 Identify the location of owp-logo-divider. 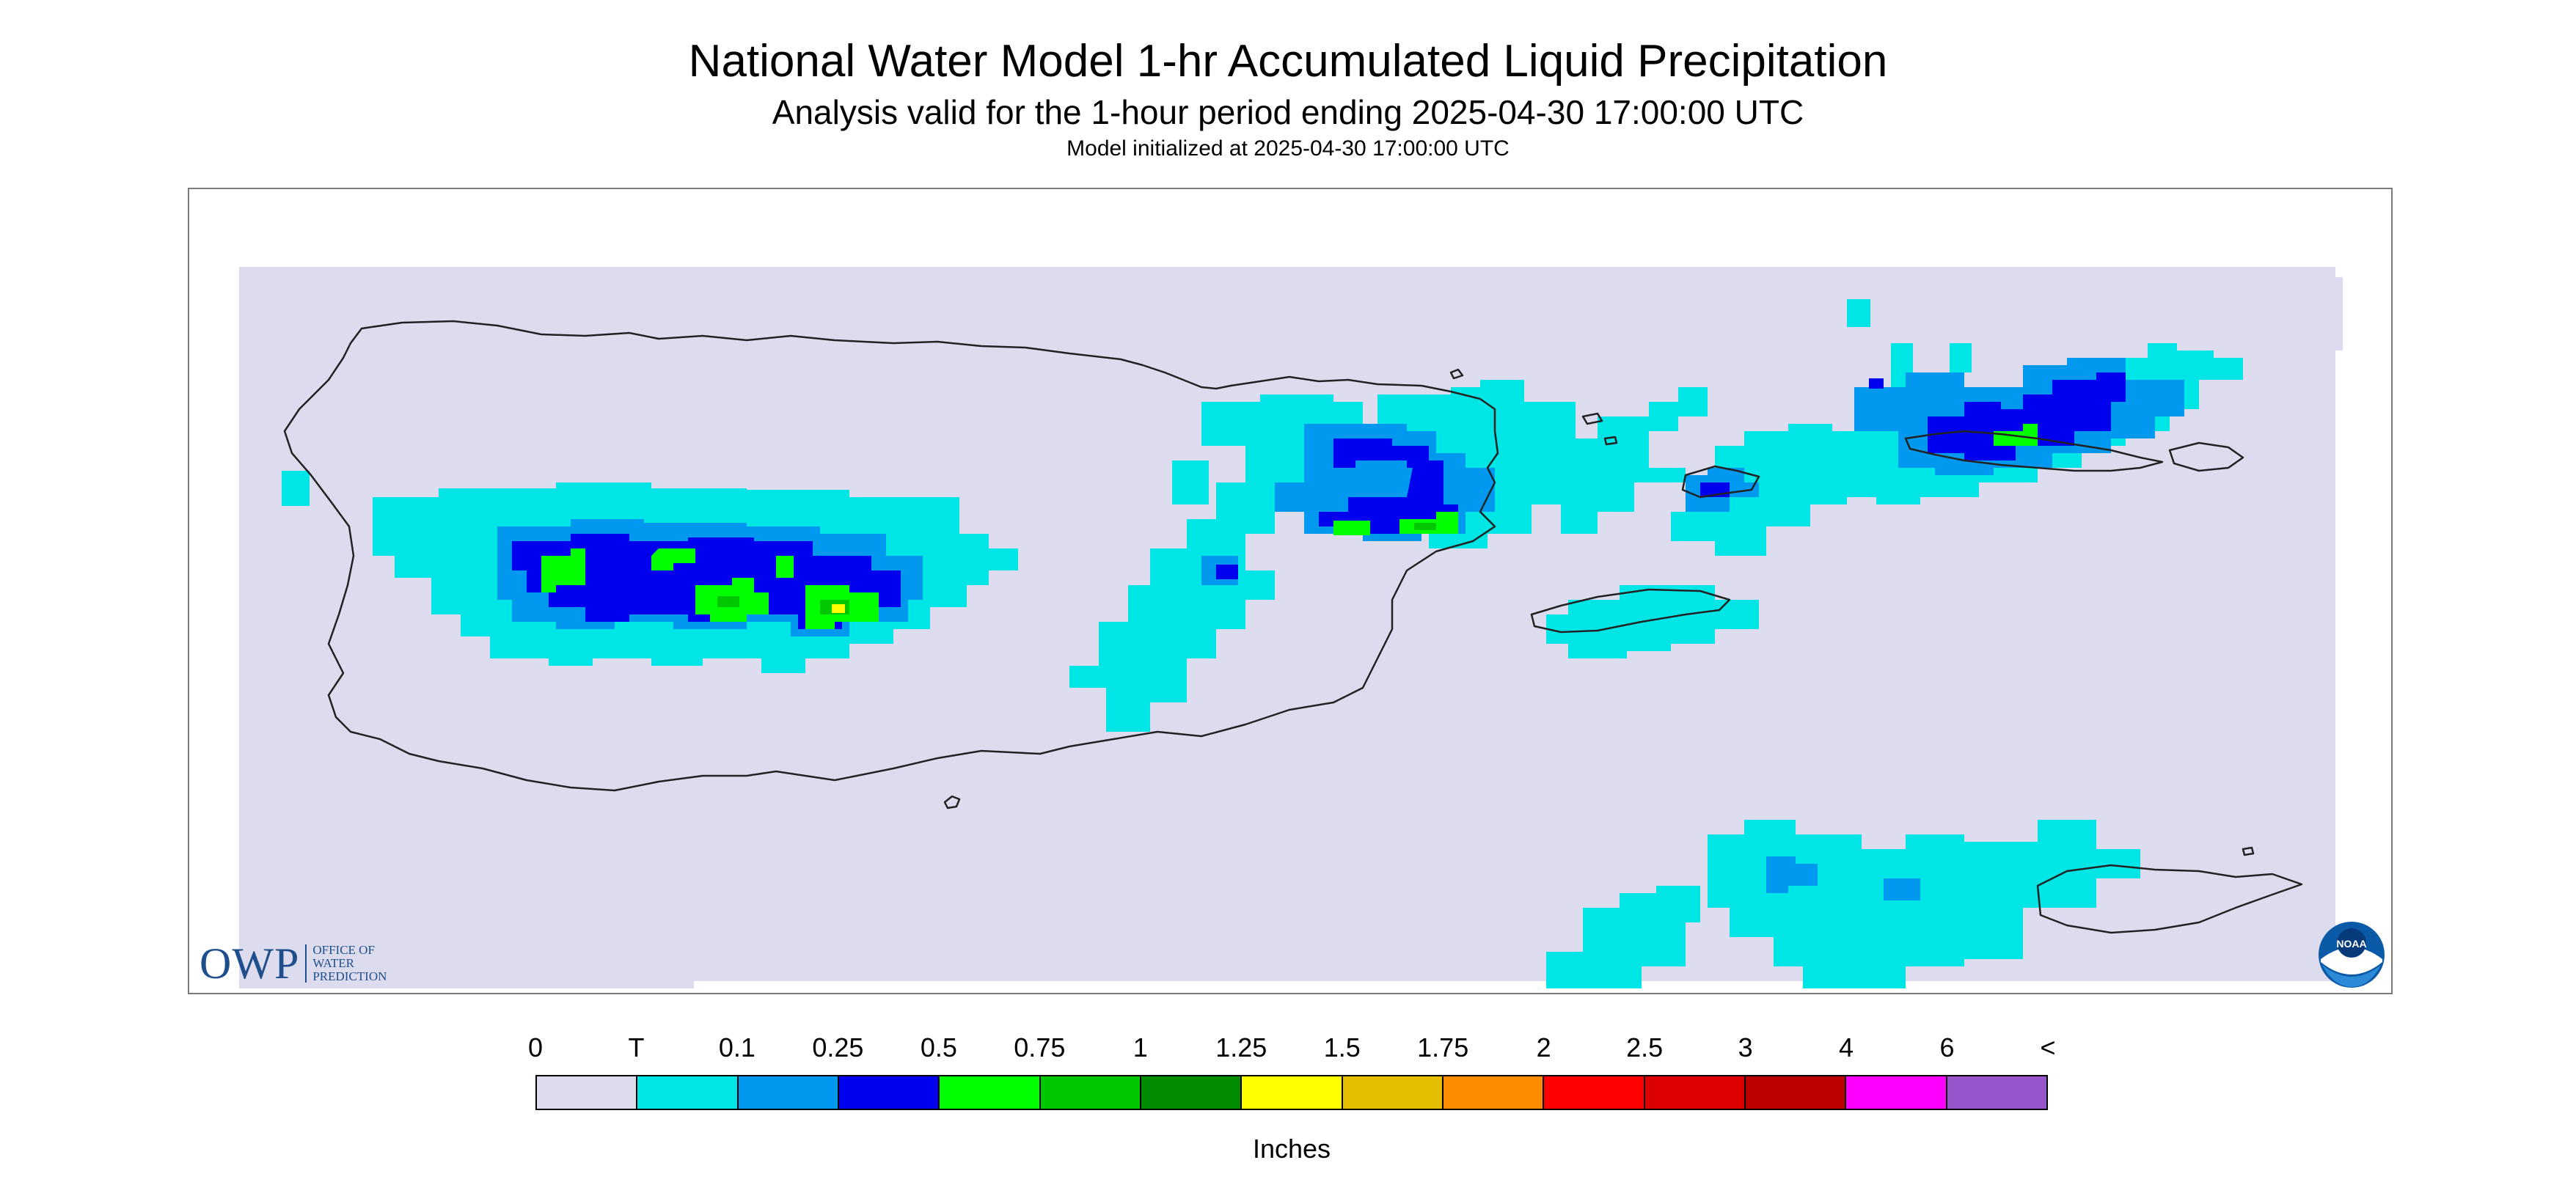
(306, 963).